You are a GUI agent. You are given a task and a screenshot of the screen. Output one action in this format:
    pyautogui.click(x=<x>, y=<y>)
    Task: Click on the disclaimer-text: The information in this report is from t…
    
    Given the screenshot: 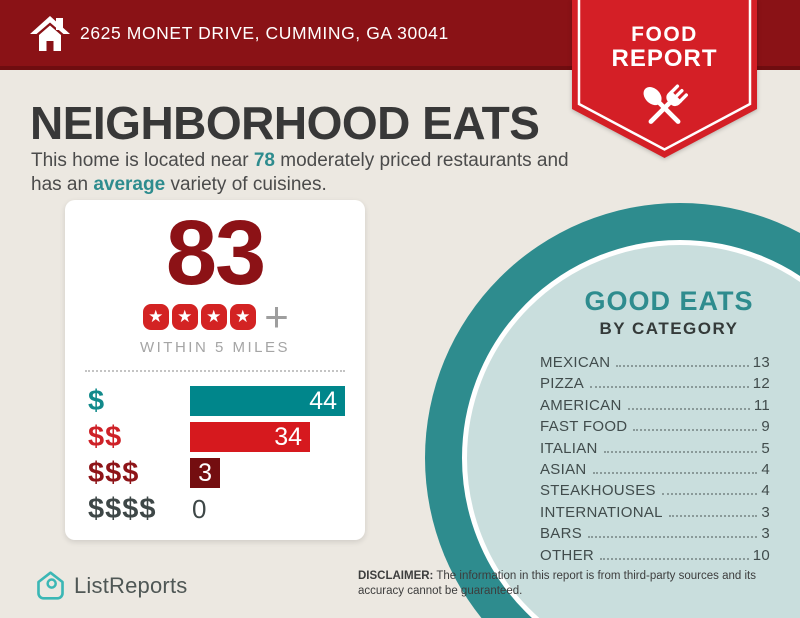 What is the action you would take?
    pyautogui.click(x=557, y=583)
    